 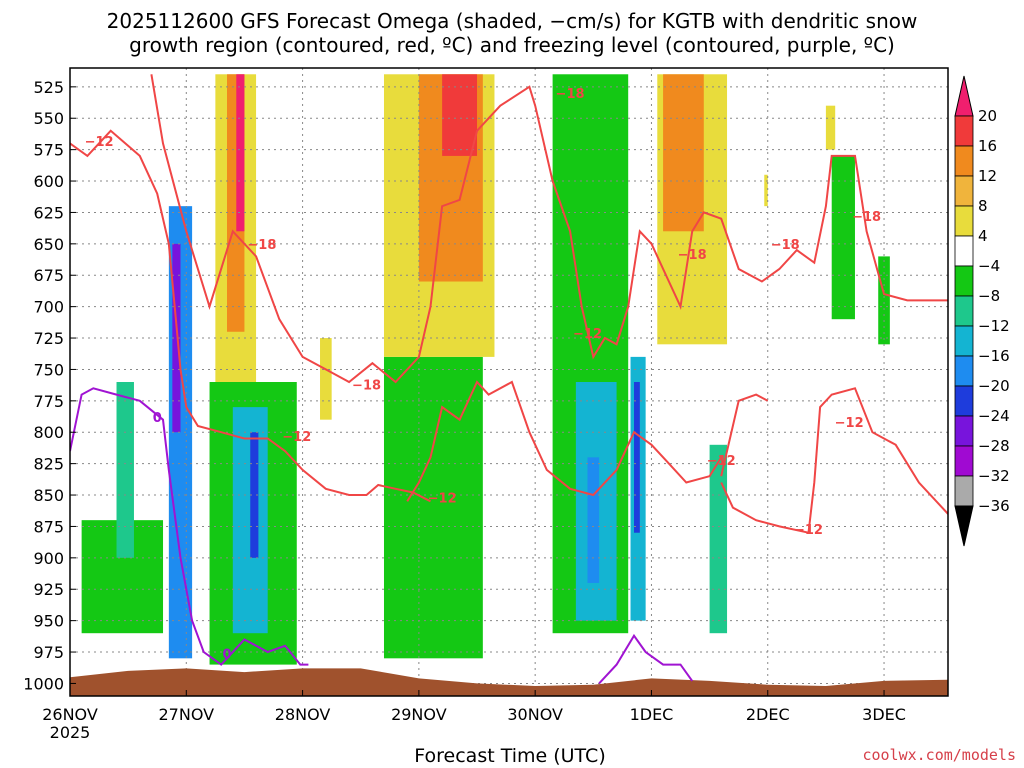 I want to click on ytick-label-900: 900, so click(x=48, y=558).